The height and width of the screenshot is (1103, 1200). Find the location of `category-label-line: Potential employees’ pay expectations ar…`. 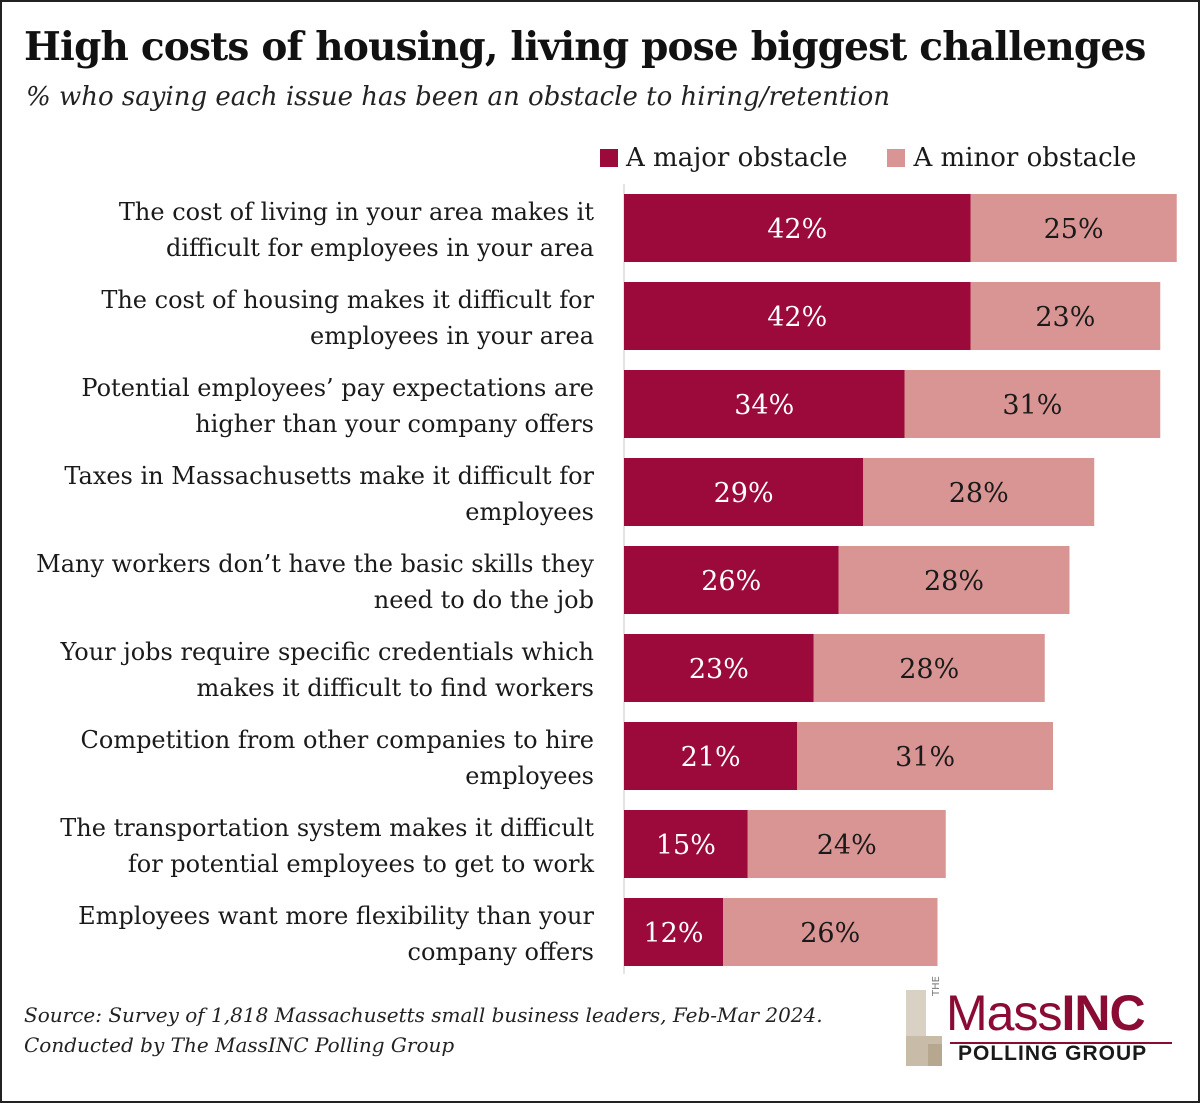

category-label-line: Potential employees’ pay expectations ar… is located at coordinates (337, 388).